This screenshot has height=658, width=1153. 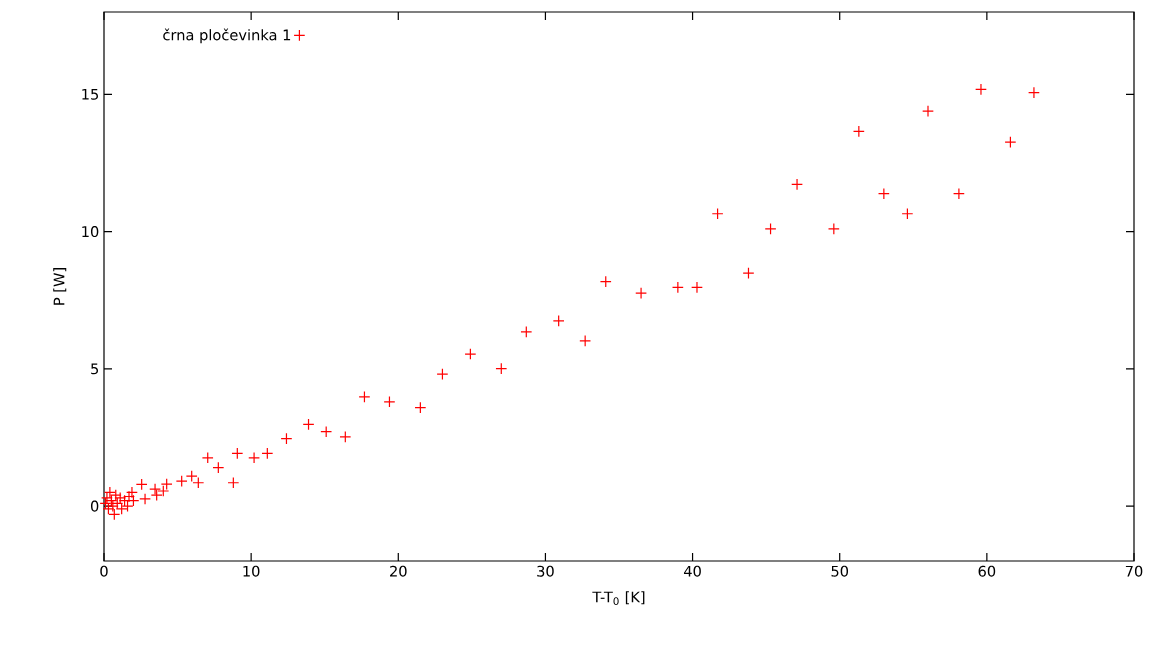 What do you see at coordinates (840, 571) in the screenshot?
I see `x-tick-label: 50` at bounding box center [840, 571].